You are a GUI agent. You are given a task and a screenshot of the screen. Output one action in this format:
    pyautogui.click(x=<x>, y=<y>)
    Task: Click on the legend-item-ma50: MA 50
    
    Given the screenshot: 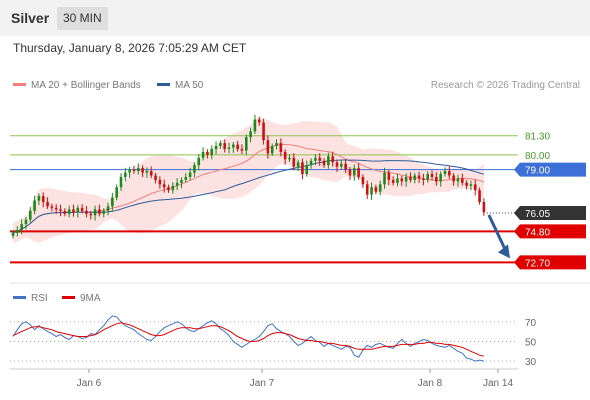 What is the action you would take?
    pyautogui.click(x=180, y=85)
    